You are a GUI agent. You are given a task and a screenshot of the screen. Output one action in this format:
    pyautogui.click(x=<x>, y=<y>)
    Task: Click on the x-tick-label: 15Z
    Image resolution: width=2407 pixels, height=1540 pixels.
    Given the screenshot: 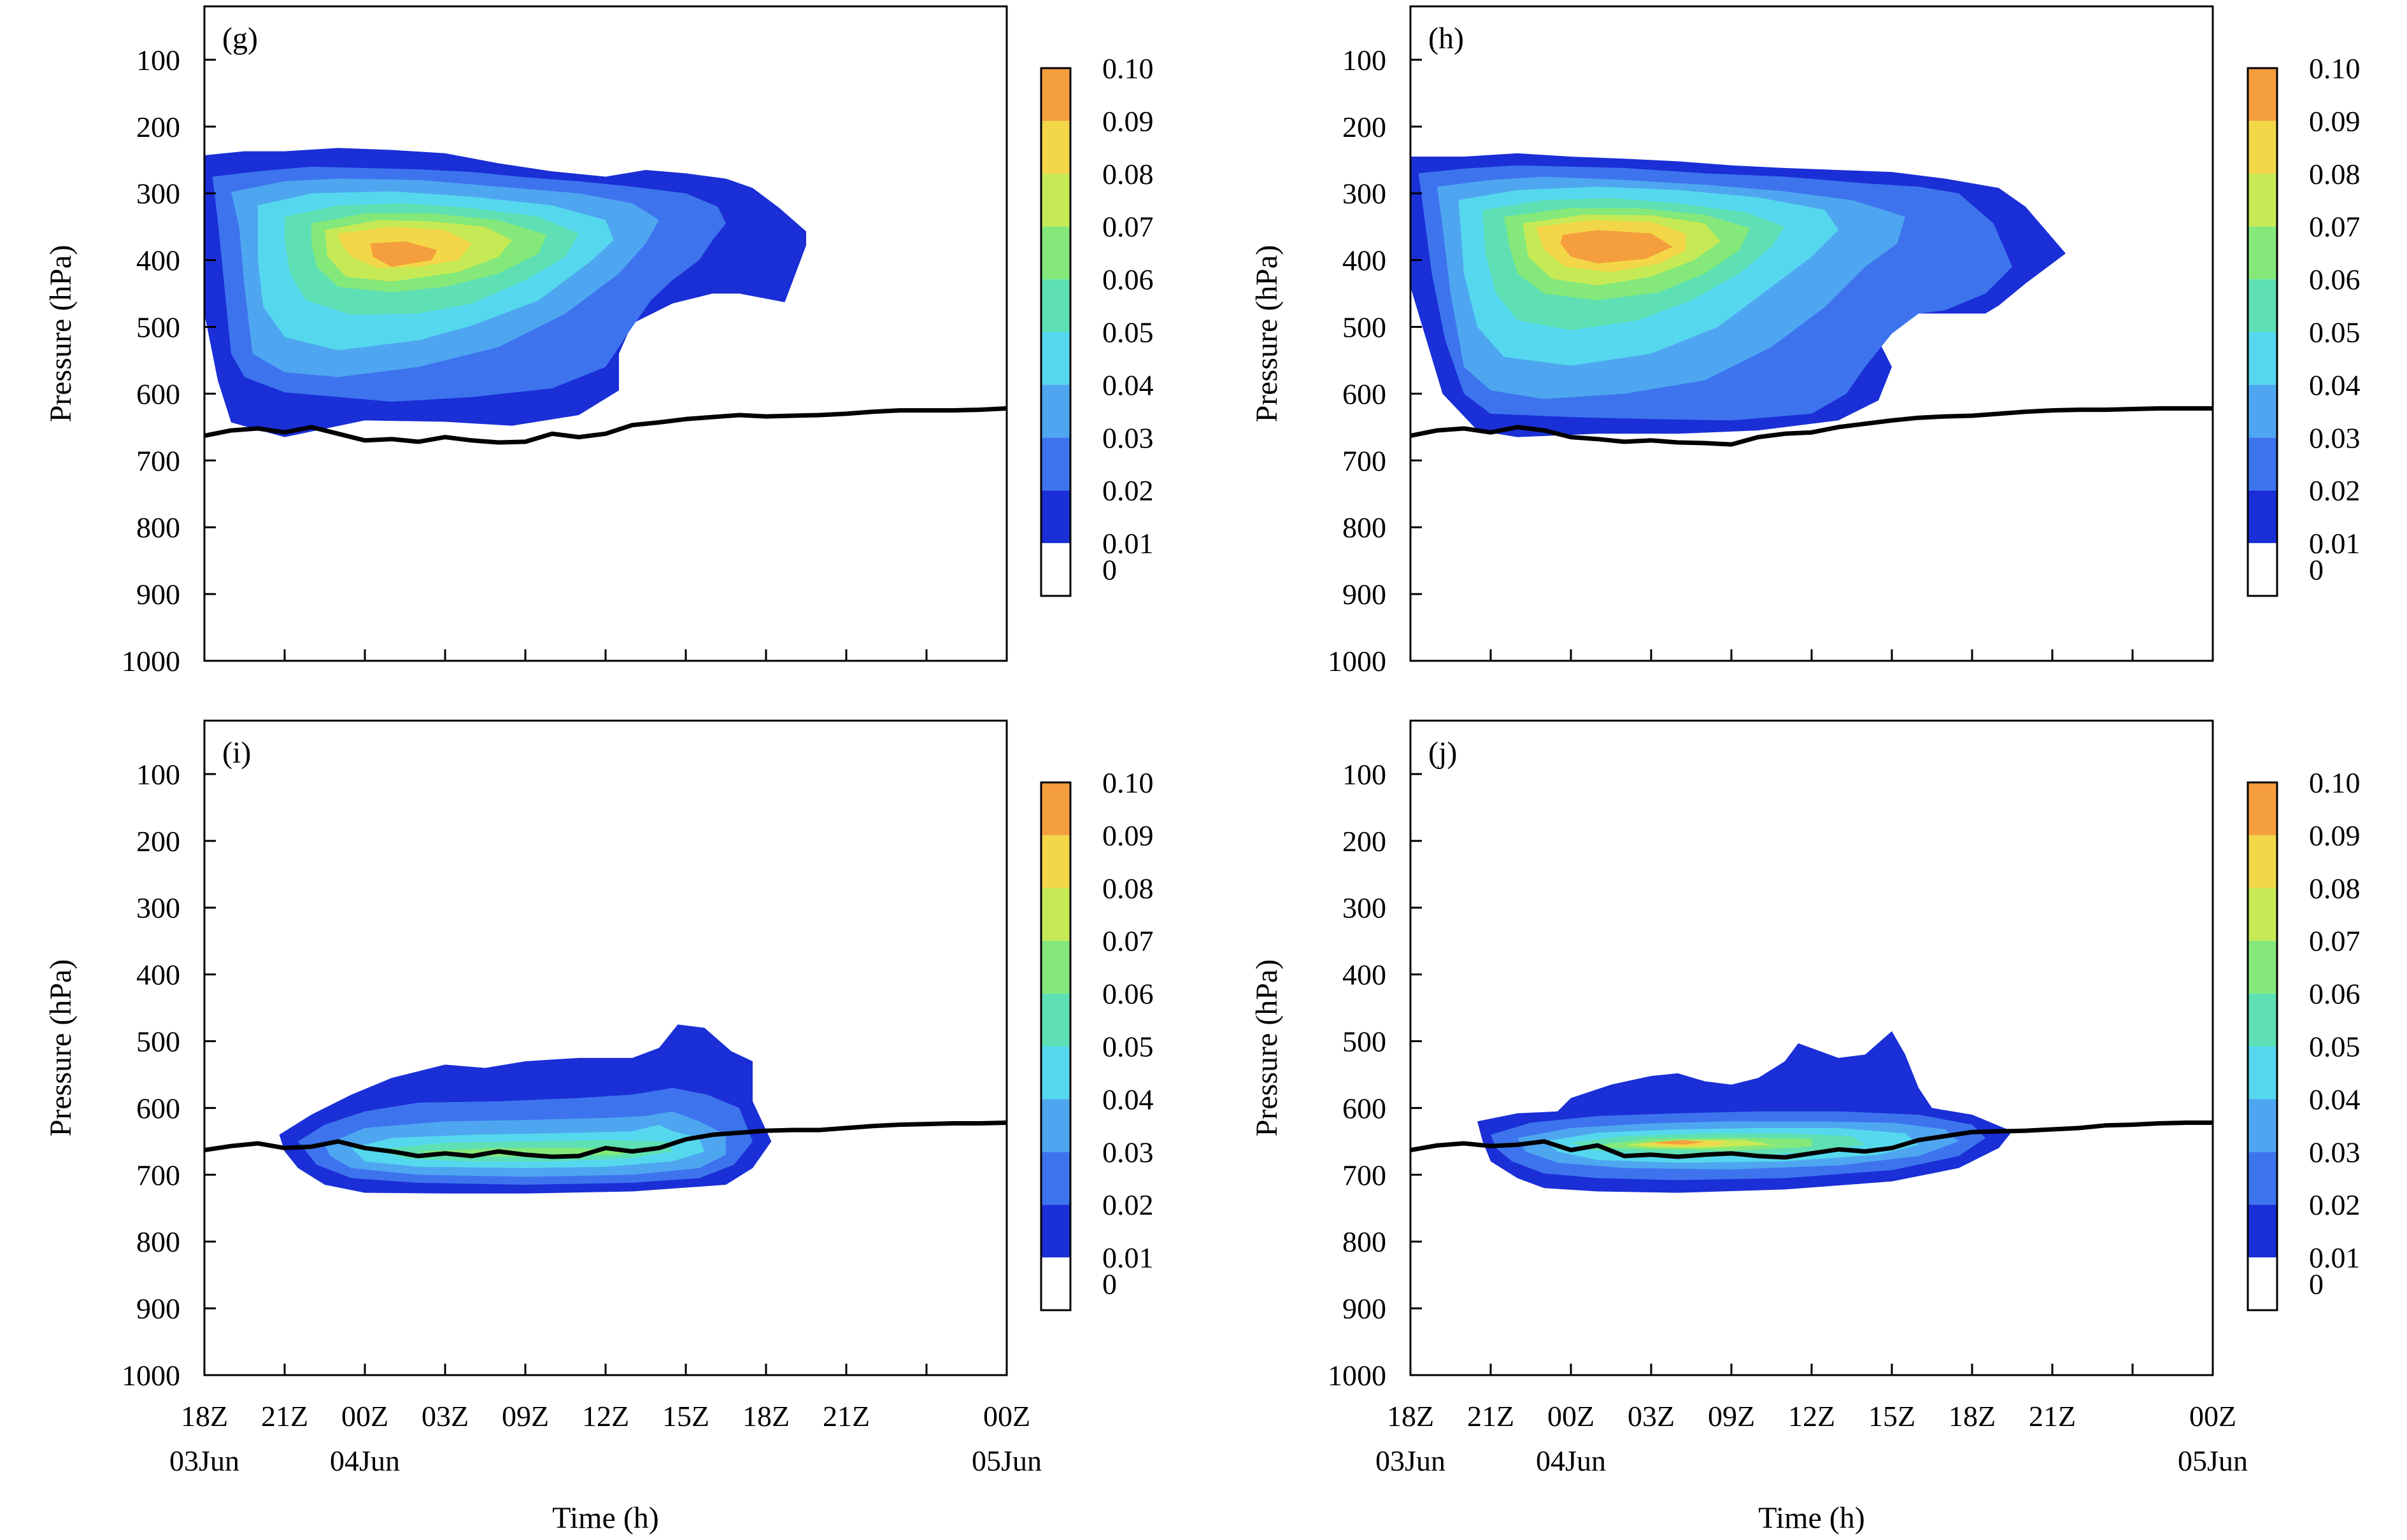 What is the action you would take?
    pyautogui.click(x=685, y=1416)
    